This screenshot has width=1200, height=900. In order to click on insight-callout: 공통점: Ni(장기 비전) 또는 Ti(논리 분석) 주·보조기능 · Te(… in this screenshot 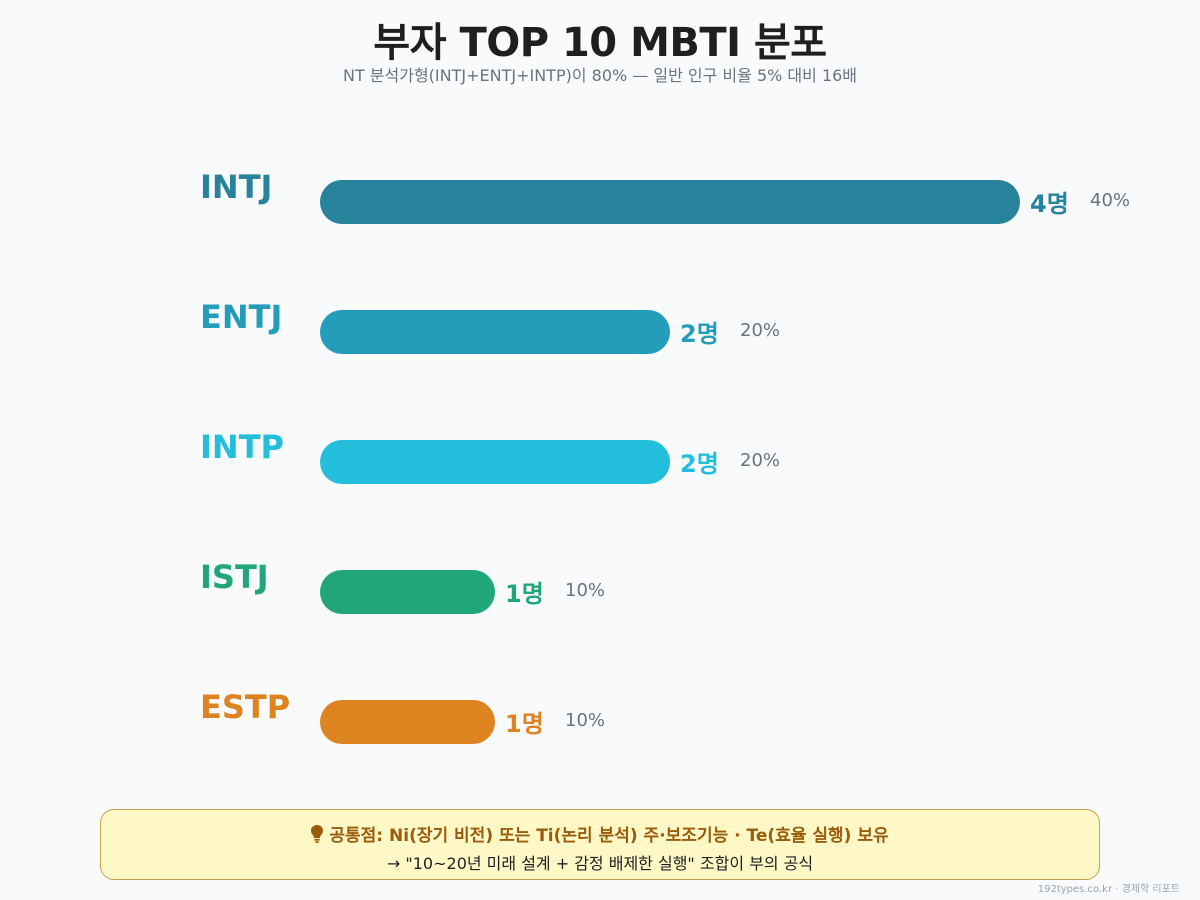, I will do `click(600, 844)`.